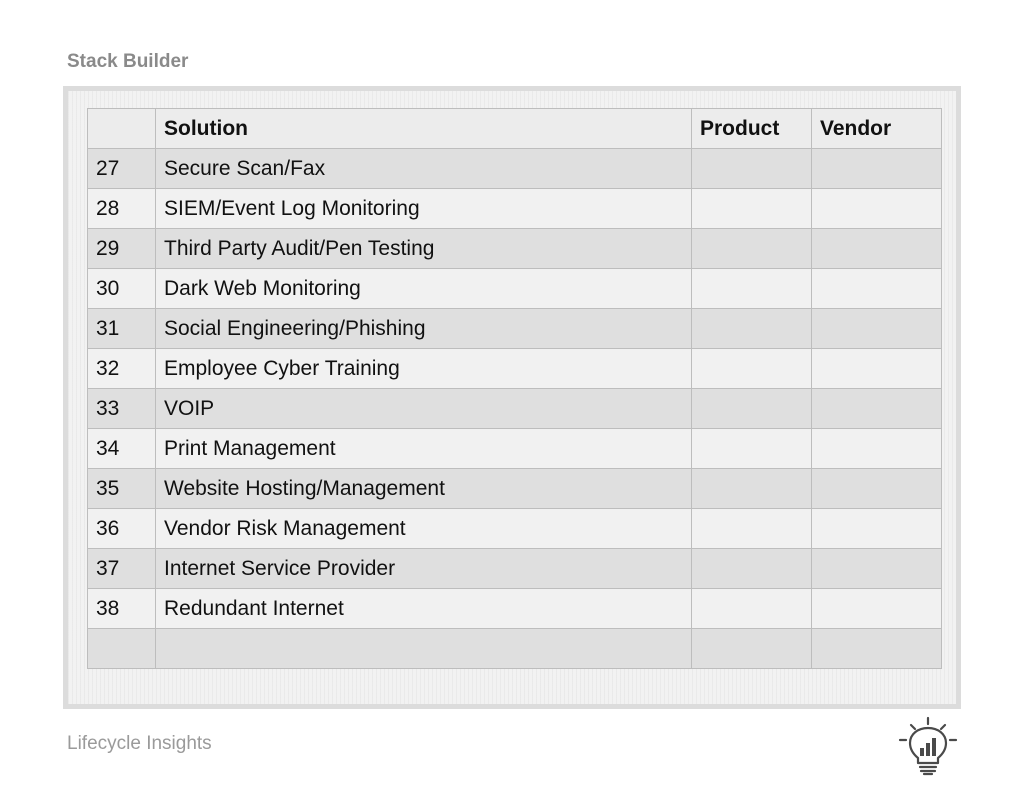  I want to click on solution-cell: Social Engineering/Phishing, so click(423, 328).